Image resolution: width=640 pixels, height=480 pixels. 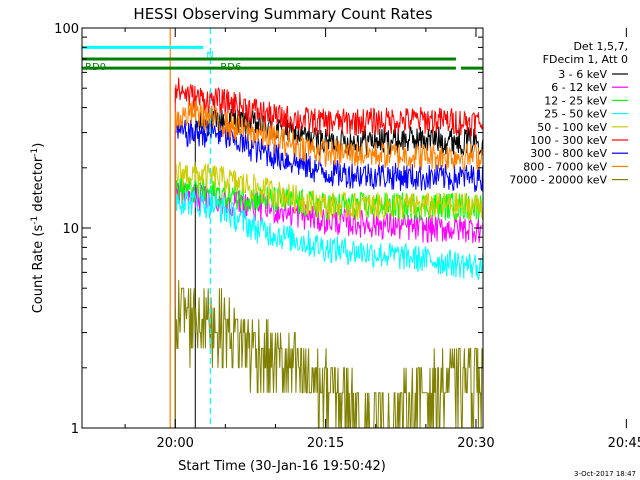 What do you see at coordinates (568, 153) in the screenshot?
I see `legend-label-6: 300 - 800 keV` at bounding box center [568, 153].